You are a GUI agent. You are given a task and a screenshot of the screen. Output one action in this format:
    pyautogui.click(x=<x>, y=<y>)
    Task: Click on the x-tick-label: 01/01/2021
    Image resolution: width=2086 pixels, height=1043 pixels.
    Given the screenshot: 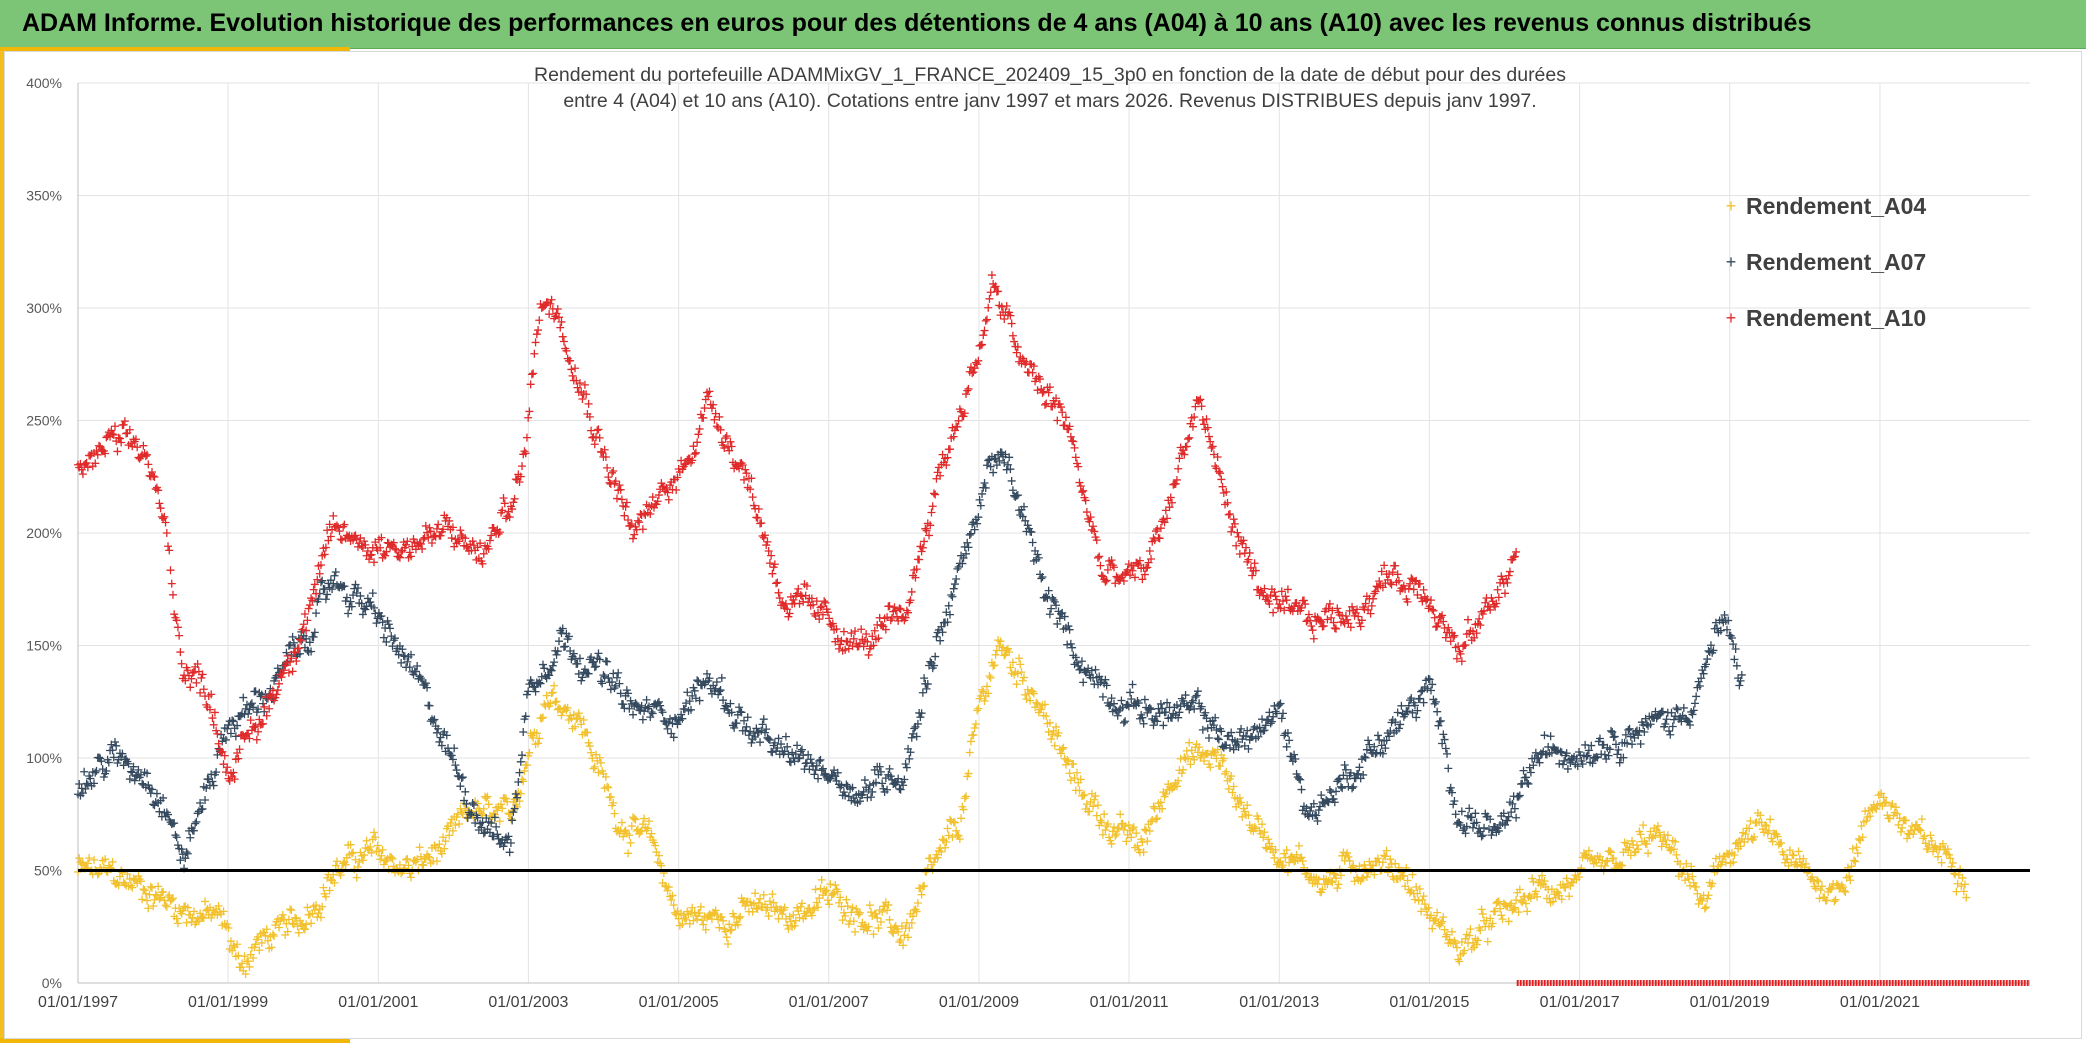 What is the action you would take?
    pyautogui.click(x=1880, y=1002)
    